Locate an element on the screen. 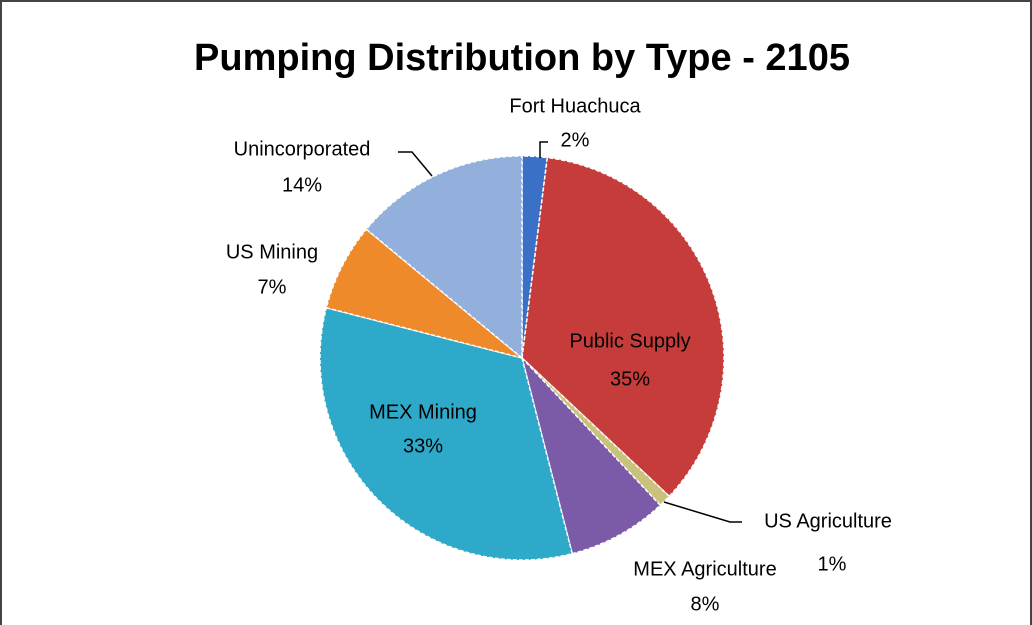 The height and width of the screenshot is (625, 1032). slice-label: Public Supply is located at coordinates (629, 341).